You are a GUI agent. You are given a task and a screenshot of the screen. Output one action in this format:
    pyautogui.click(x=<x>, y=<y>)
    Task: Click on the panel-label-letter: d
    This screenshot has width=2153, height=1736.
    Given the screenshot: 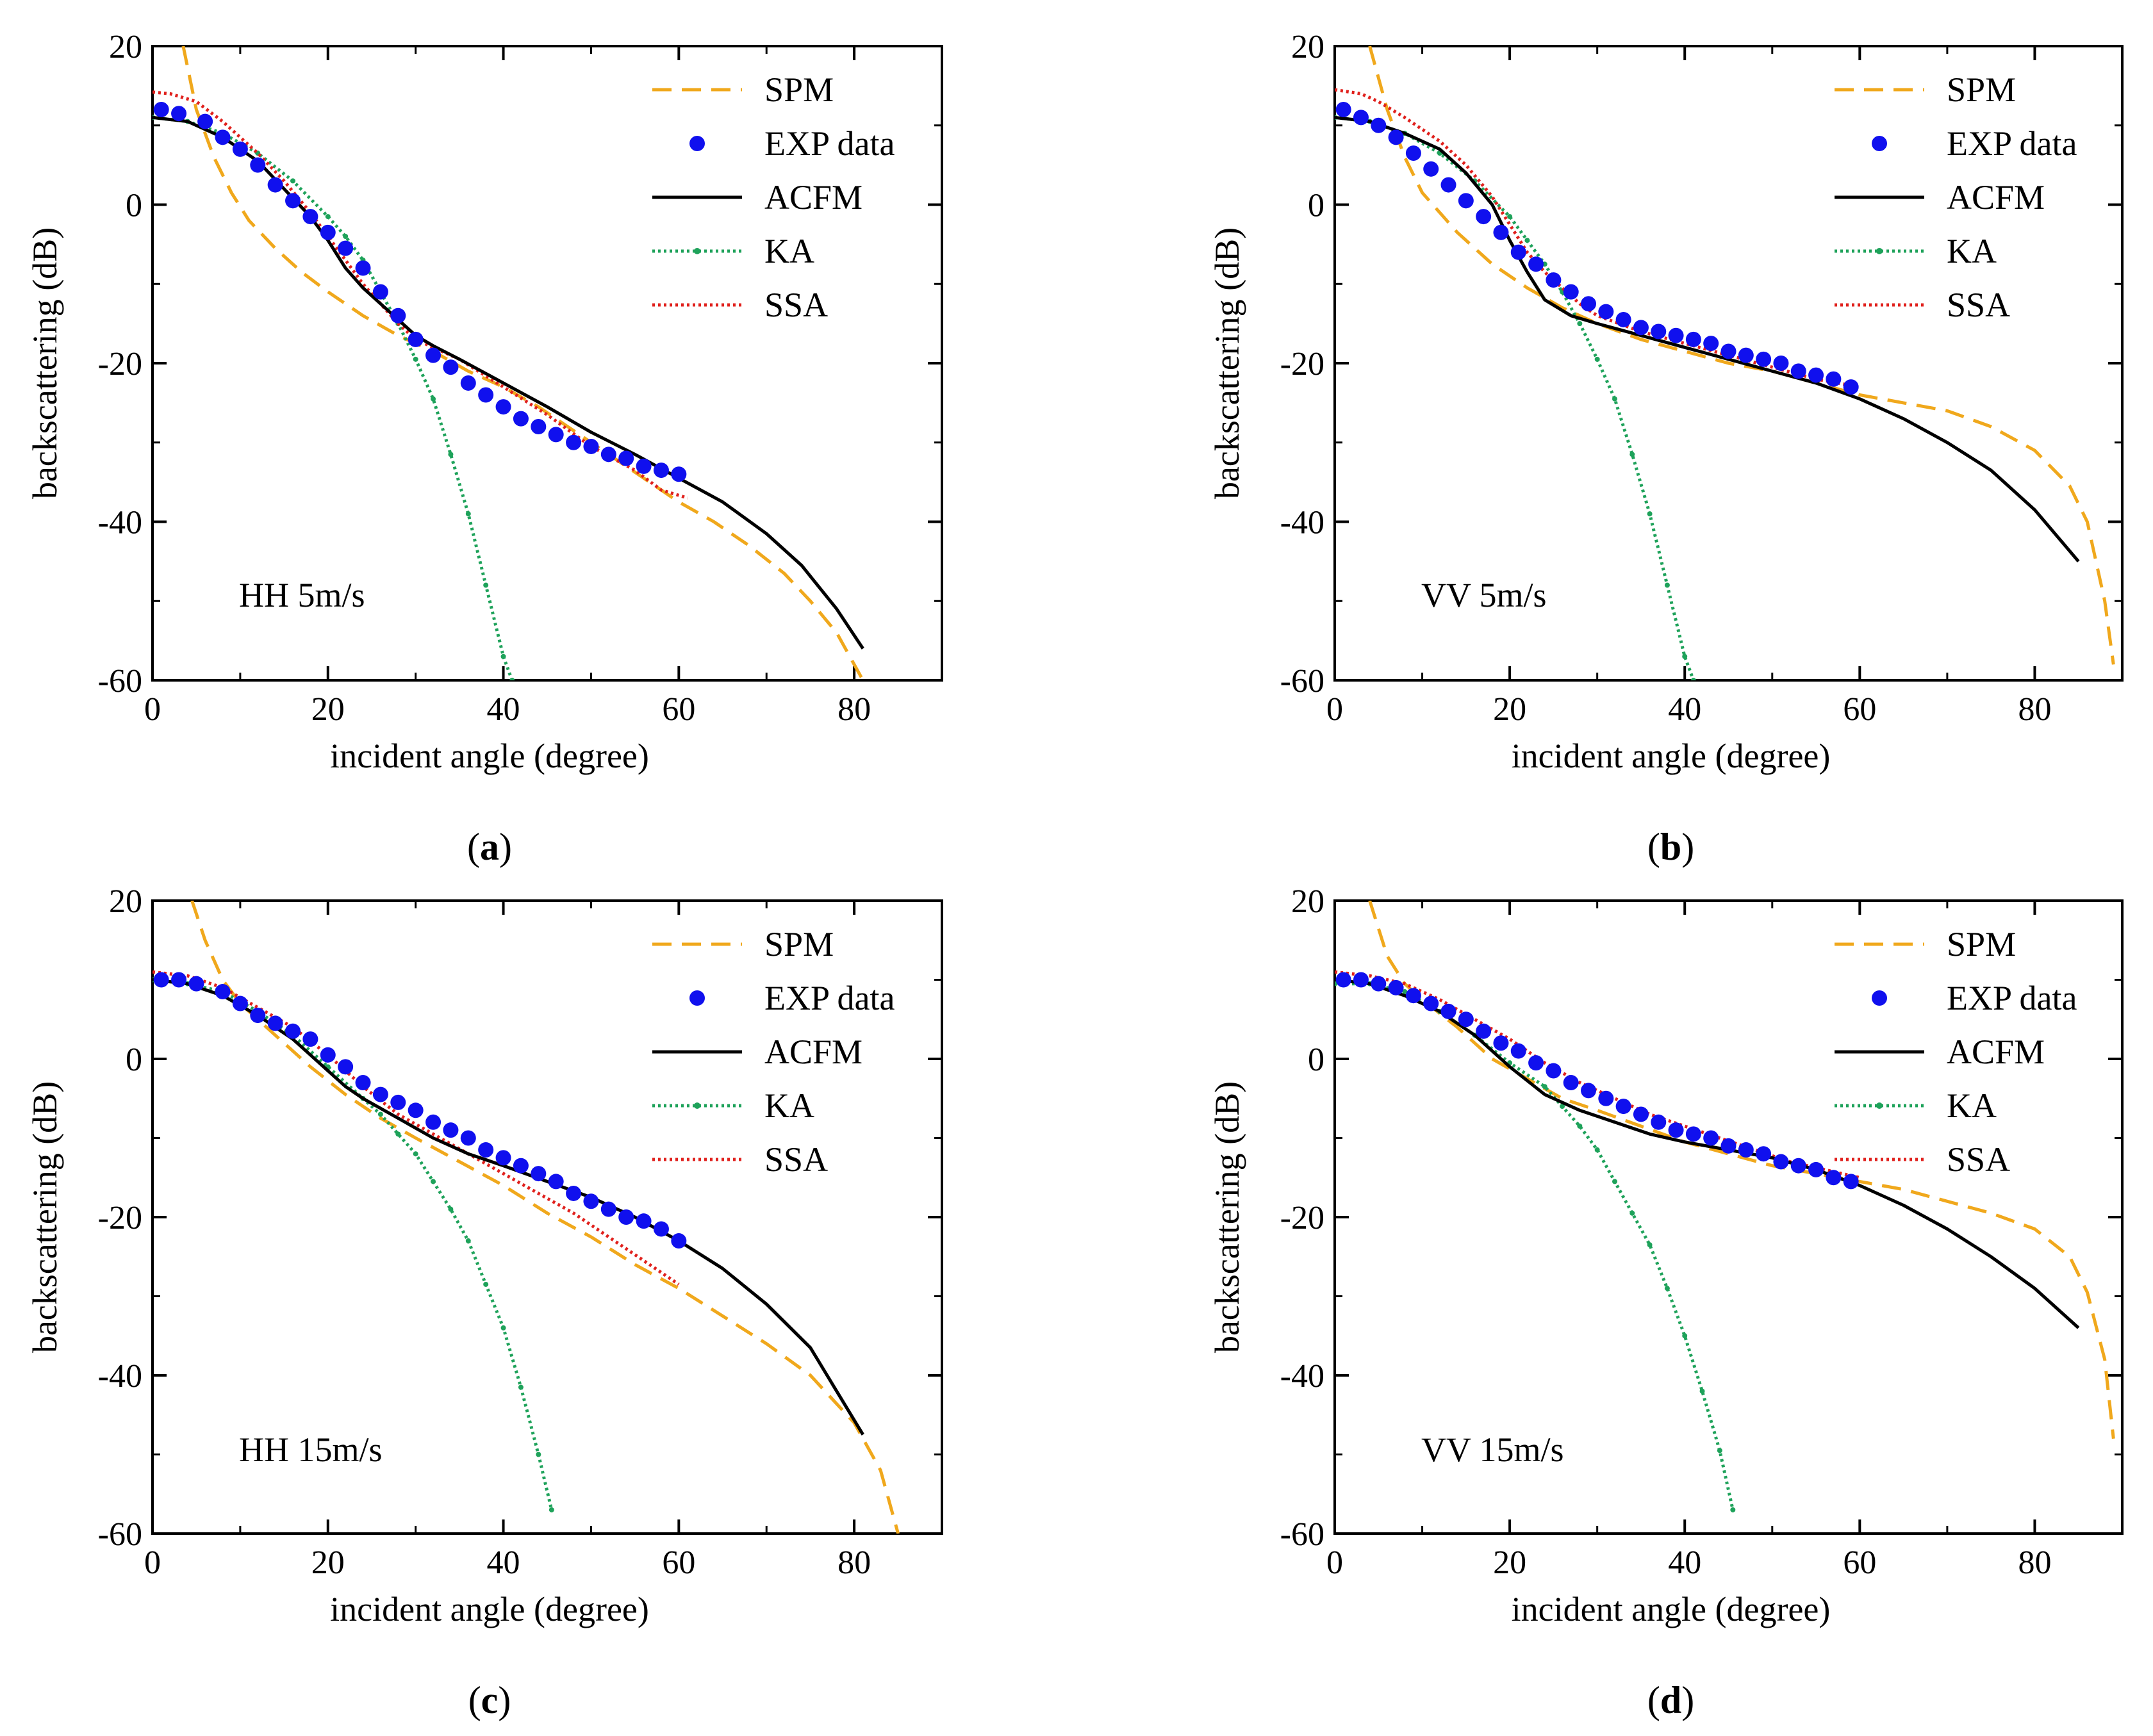 What is the action you would take?
    pyautogui.click(x=1670, y=1700)
    